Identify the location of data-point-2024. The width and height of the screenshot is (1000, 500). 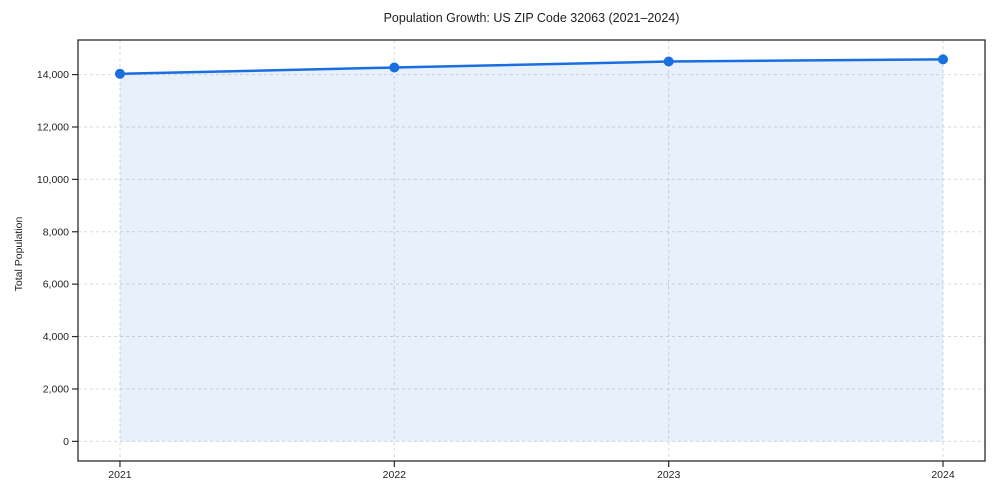
(943, 59).